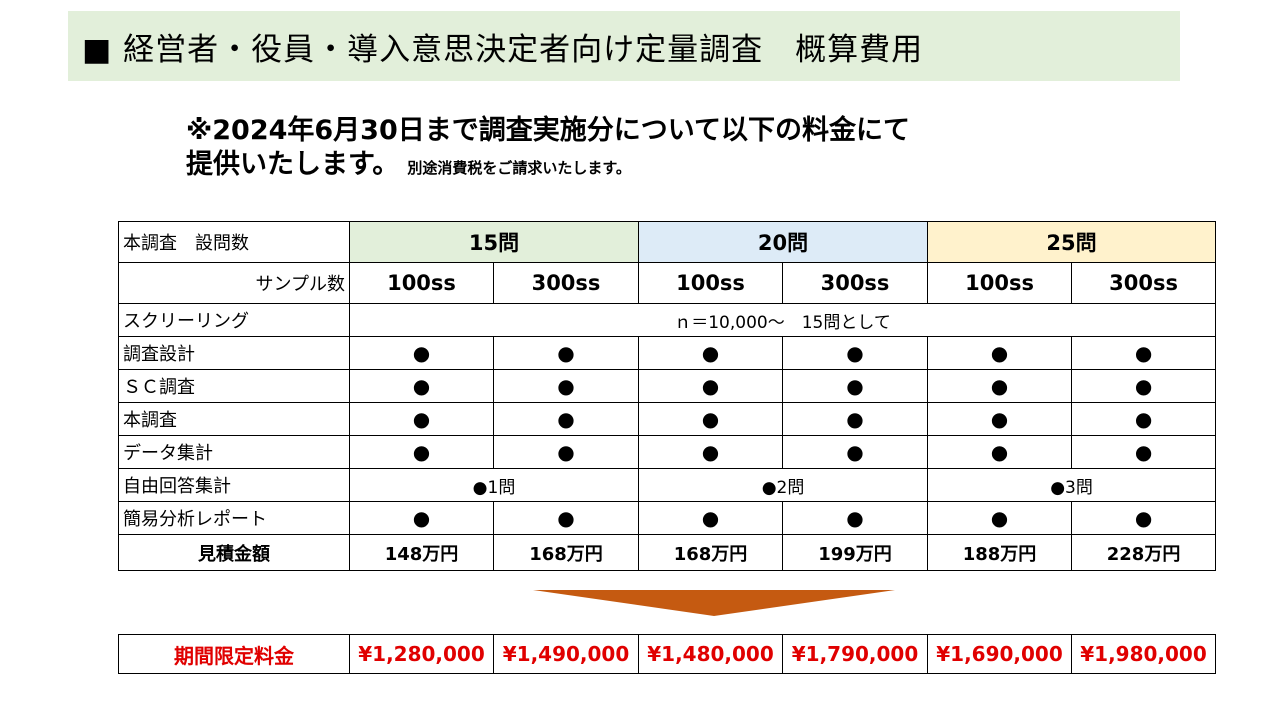 Image resolution: width=1280 pixels, height=720 pixels. I want to click on estimate-row: 見積金額 148万円 168万円 168万円 199万円 188万円 228万円, so click(667, 552).